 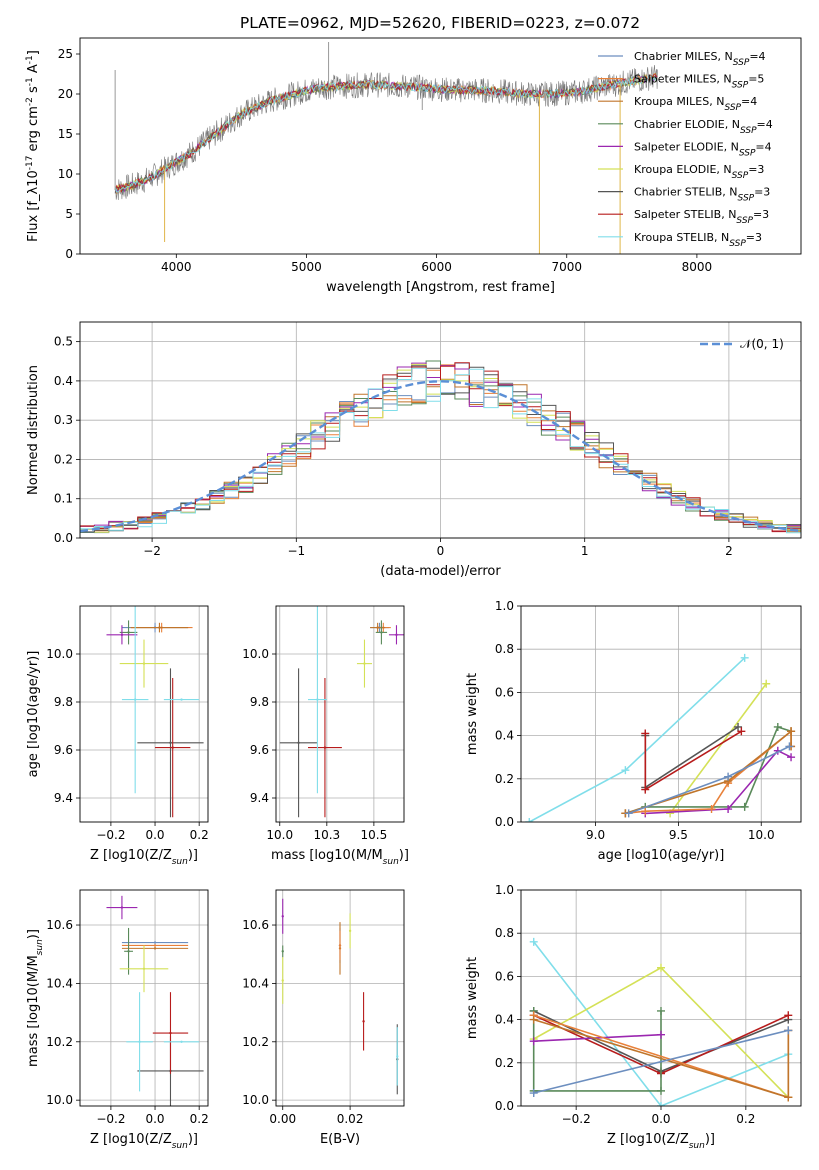 What do you see at coordinates (504, 1020) in the screenshot?
I see `y-tick-label: 0.4` at bounding box center [504, 1020].